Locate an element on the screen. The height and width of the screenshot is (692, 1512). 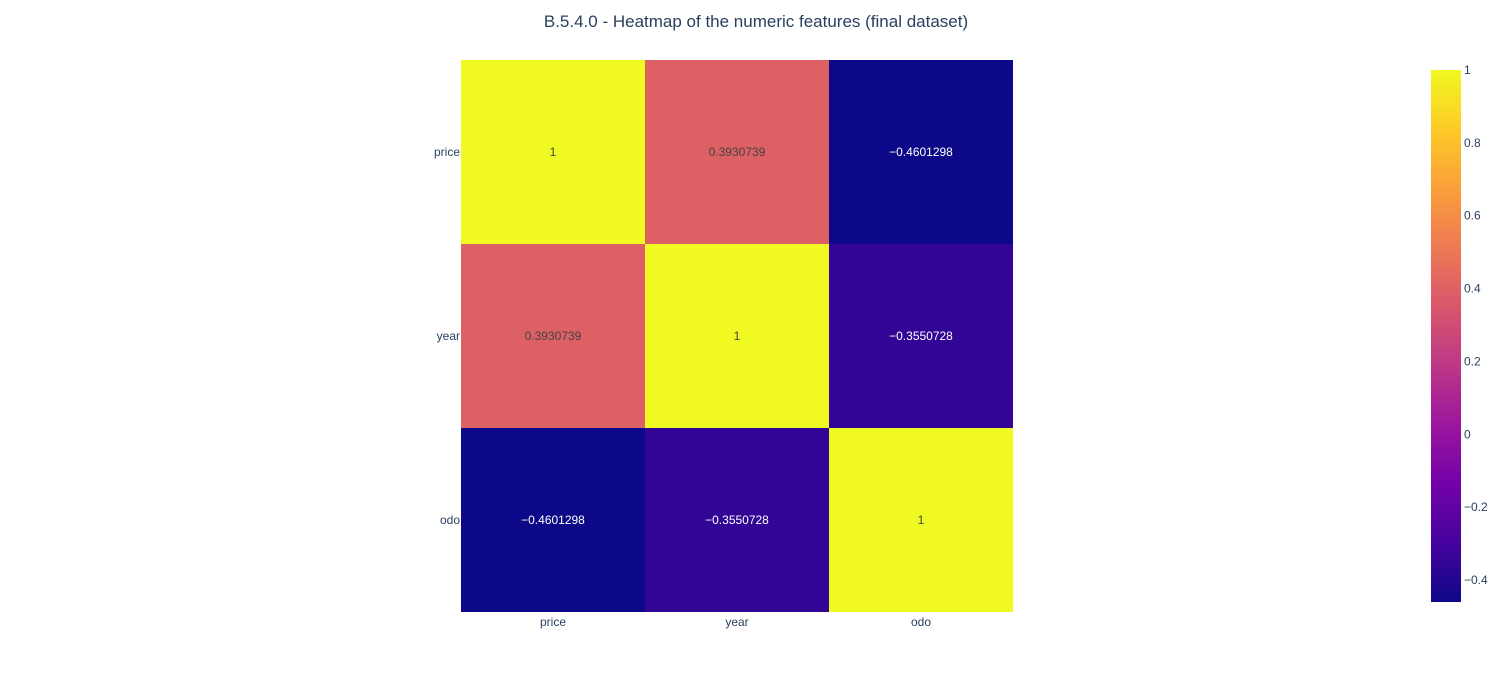
heatmap-cell-price-price is located at coordinates (553, 152).